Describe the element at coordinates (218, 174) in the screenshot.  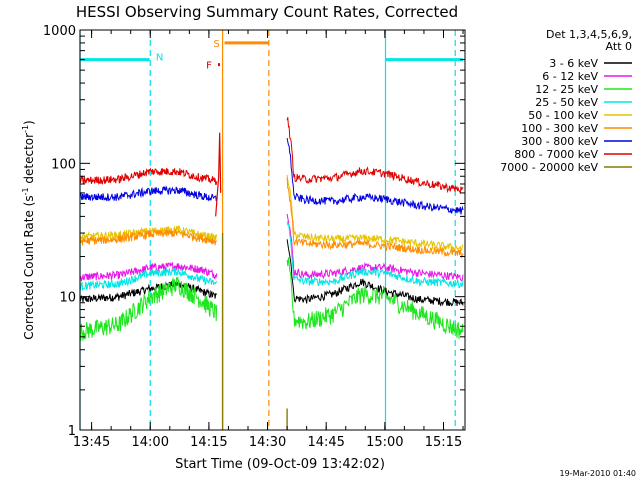
I see `flare-spike` at that location.